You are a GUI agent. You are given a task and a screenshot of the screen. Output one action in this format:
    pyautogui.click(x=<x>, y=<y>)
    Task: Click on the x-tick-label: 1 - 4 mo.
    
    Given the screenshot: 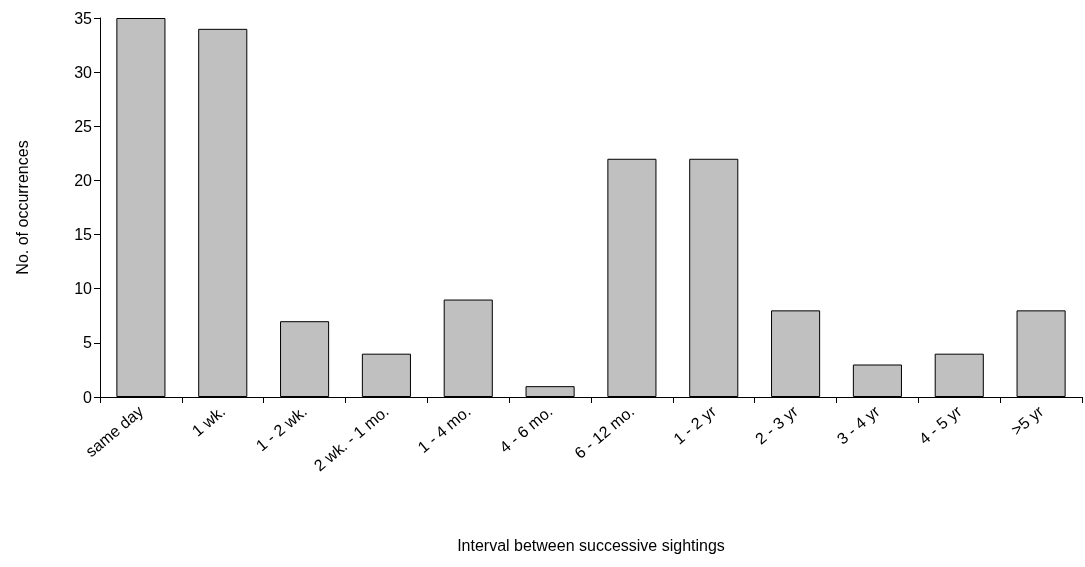 What is the action you would take?
    pyautogui.click(x=444, y=429)
    